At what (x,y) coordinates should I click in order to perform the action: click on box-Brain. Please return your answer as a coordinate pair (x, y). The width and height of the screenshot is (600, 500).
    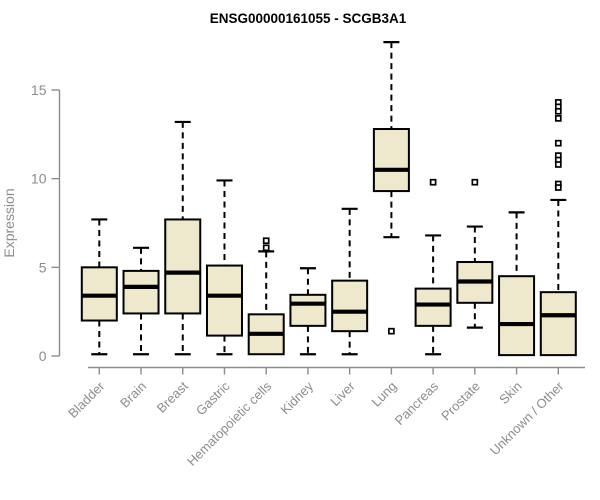
    Looking at the image, I should click on (141, 292).